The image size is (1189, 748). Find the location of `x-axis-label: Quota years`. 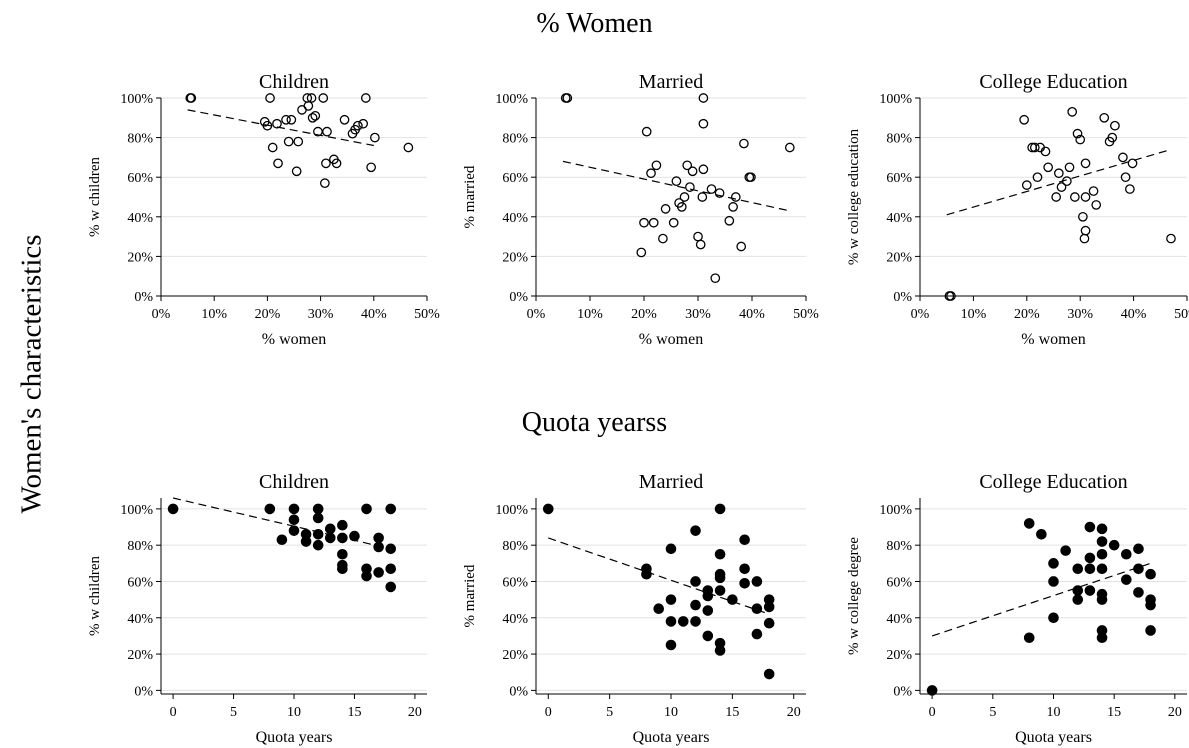

x-axis-label: Quota years is located at coordinates (671, 737).